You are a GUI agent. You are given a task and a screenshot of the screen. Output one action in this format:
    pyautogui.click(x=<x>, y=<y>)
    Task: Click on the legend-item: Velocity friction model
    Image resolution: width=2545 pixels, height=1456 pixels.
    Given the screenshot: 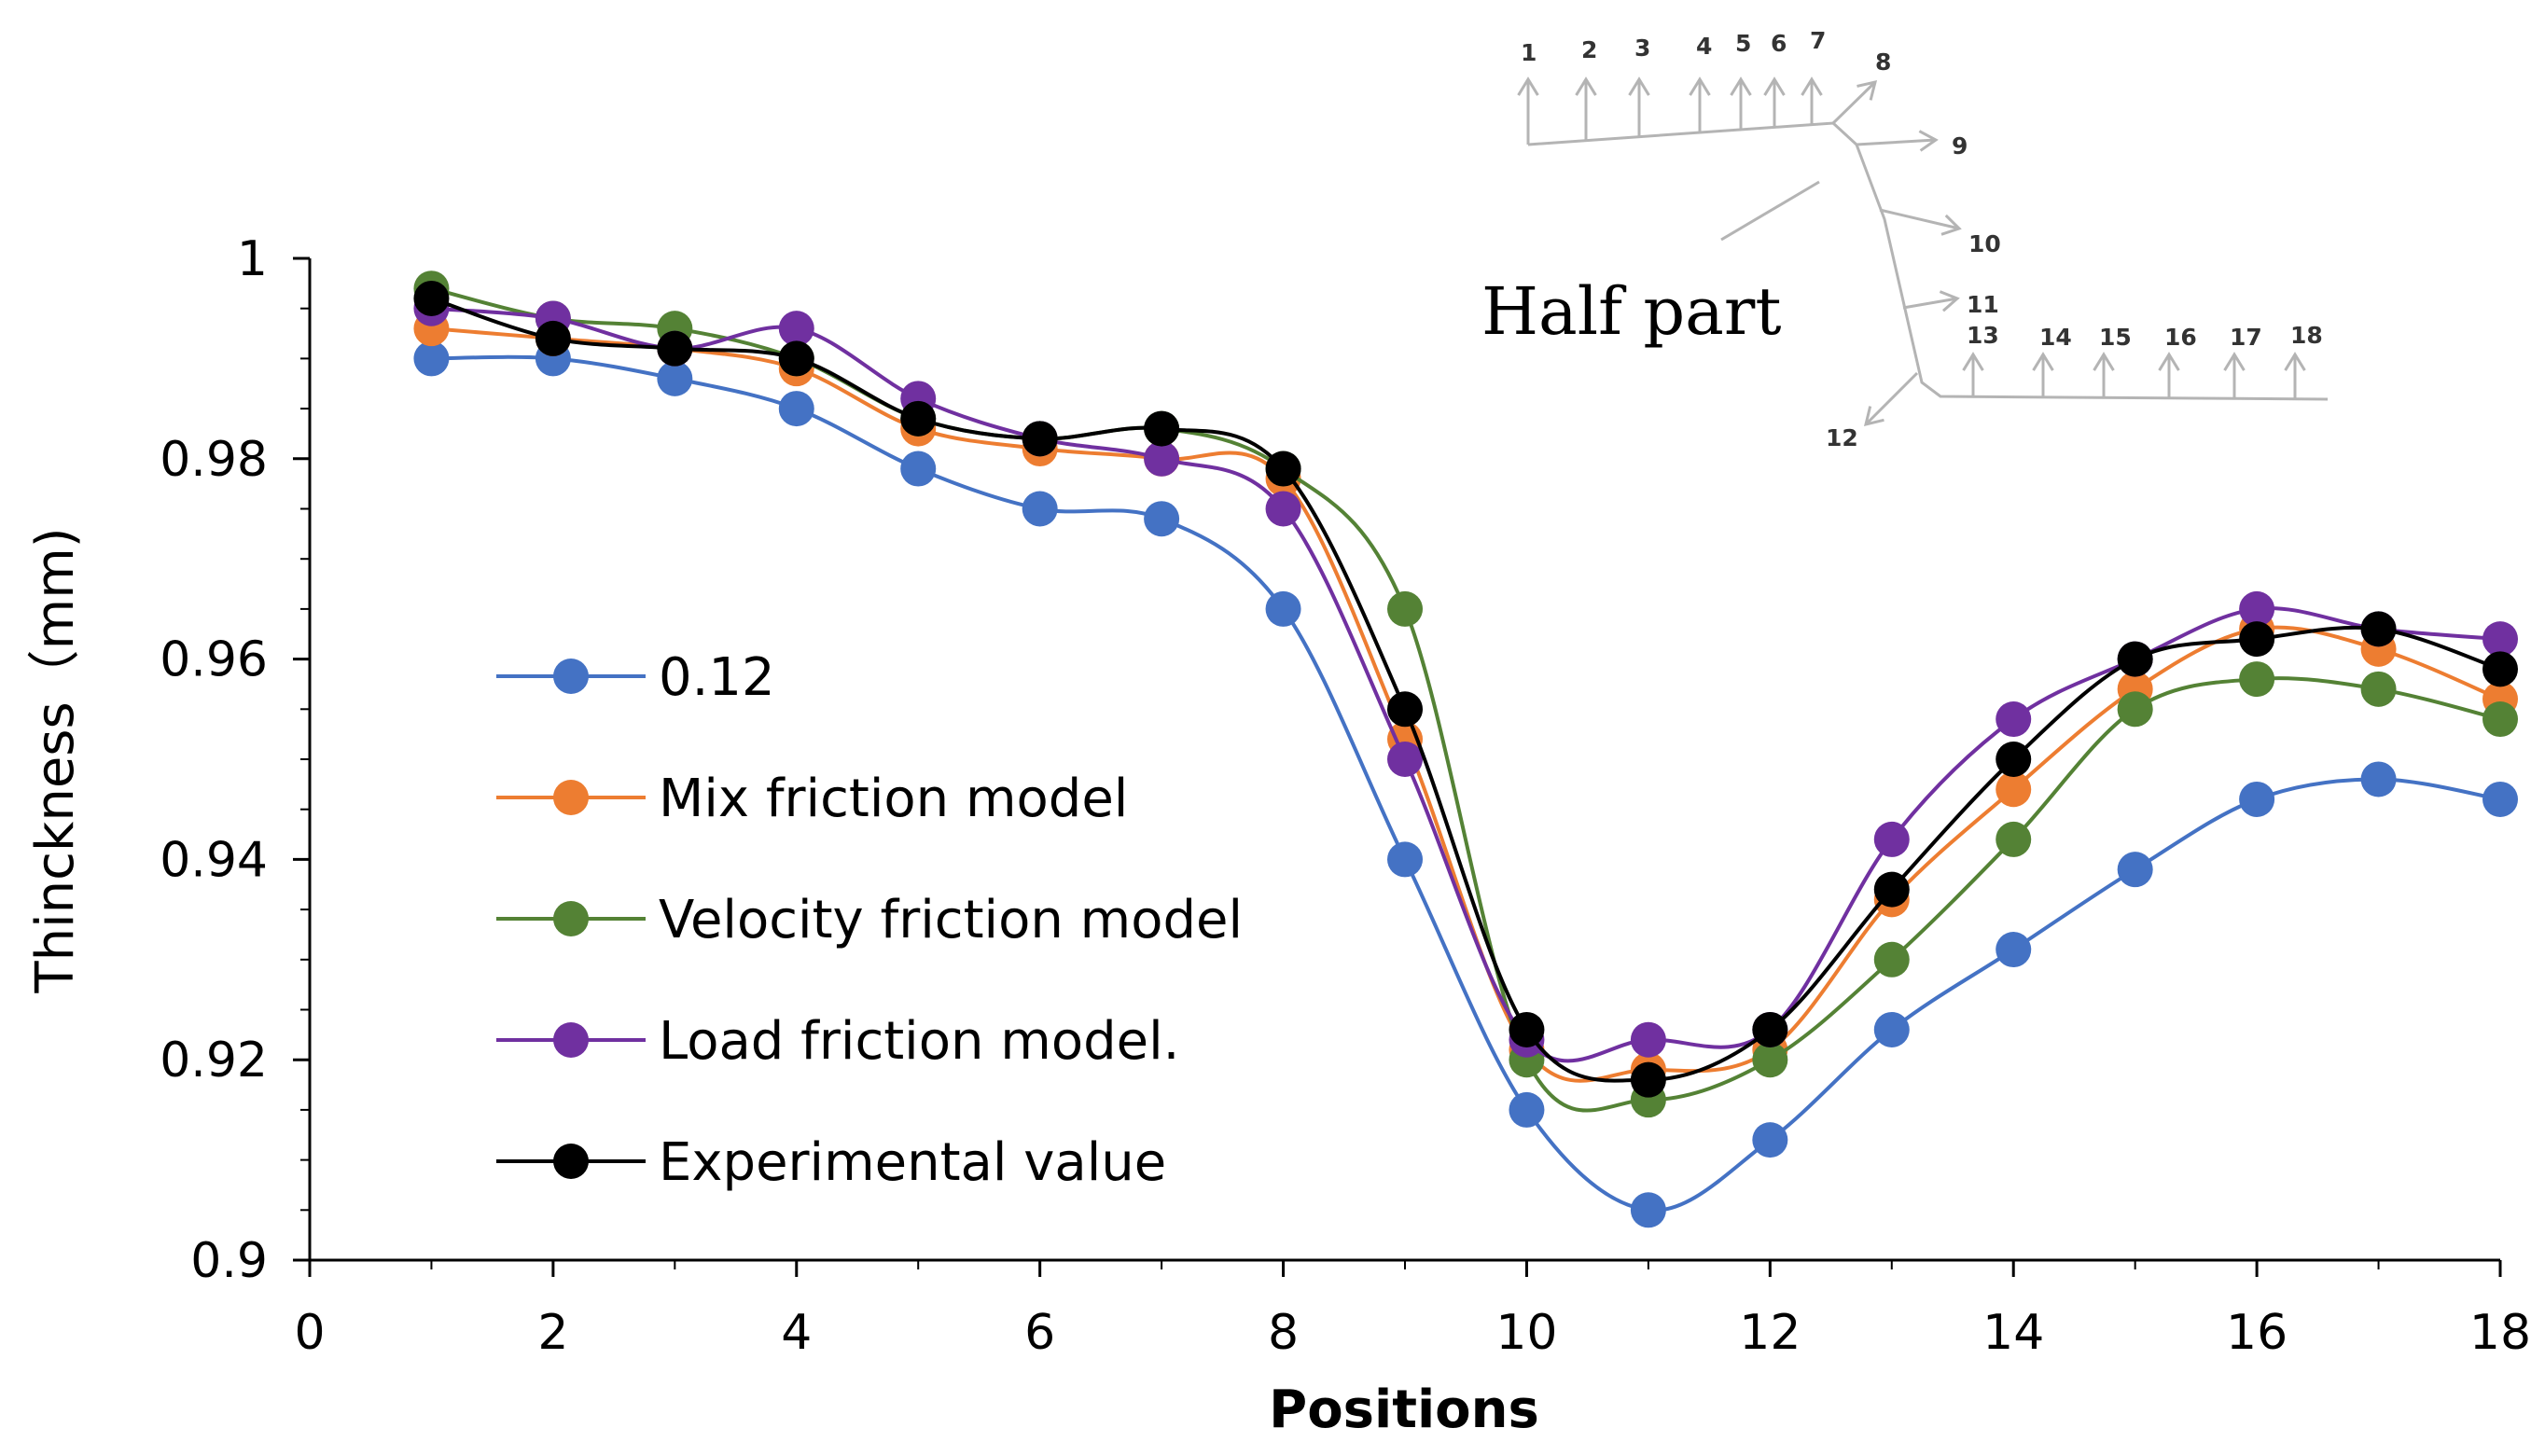 What is the action you would take?
    pyautogui.click(x=869, y=920)
    